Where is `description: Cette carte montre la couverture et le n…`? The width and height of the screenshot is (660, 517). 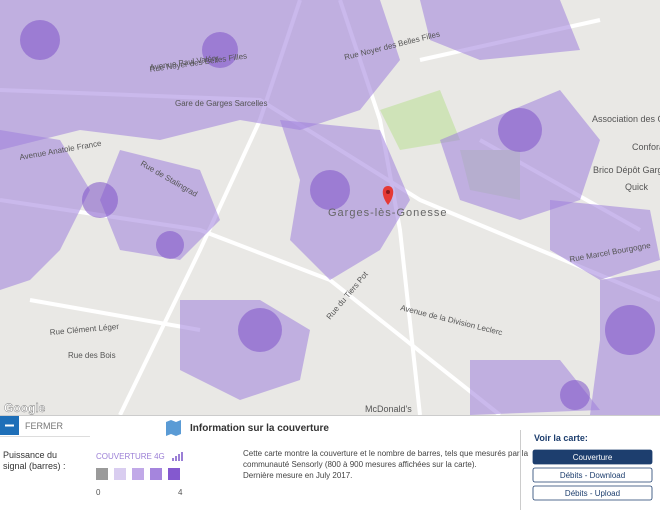
description: Cette carte montre la couverture et le n… is located at coordinates (386, 453).